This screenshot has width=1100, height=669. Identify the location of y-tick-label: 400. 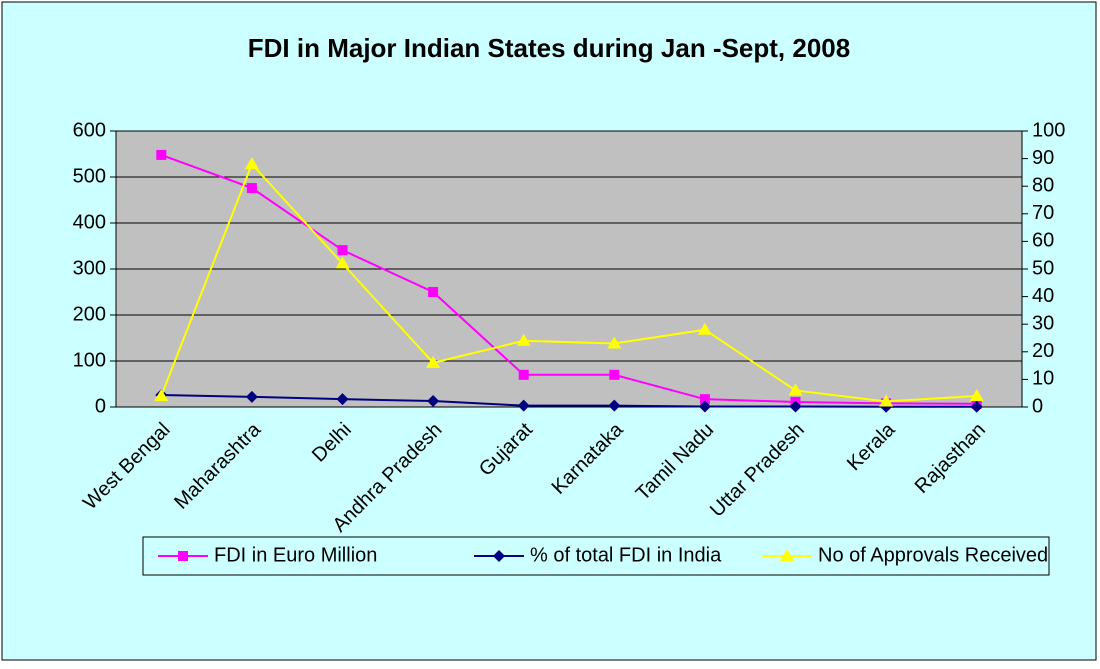
(89, 222).